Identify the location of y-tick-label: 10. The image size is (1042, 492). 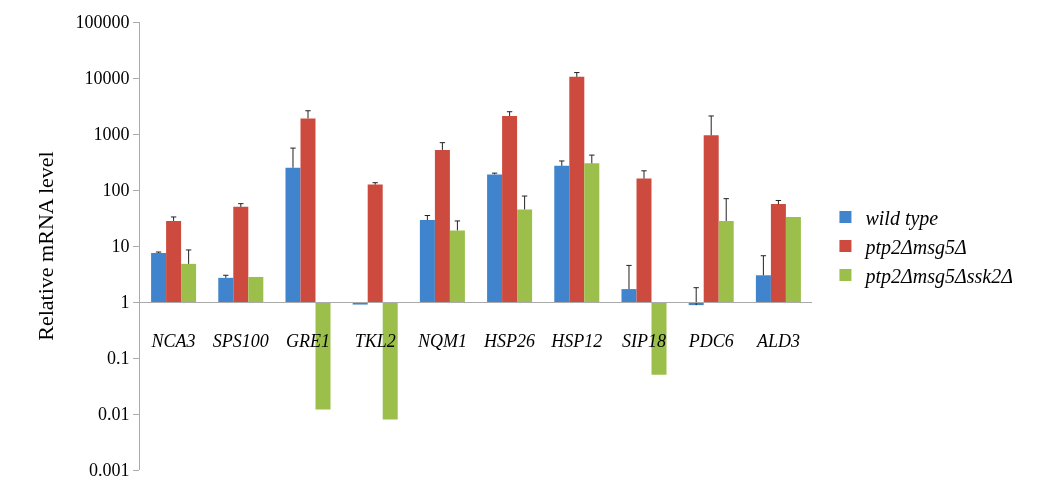
(120, 246).